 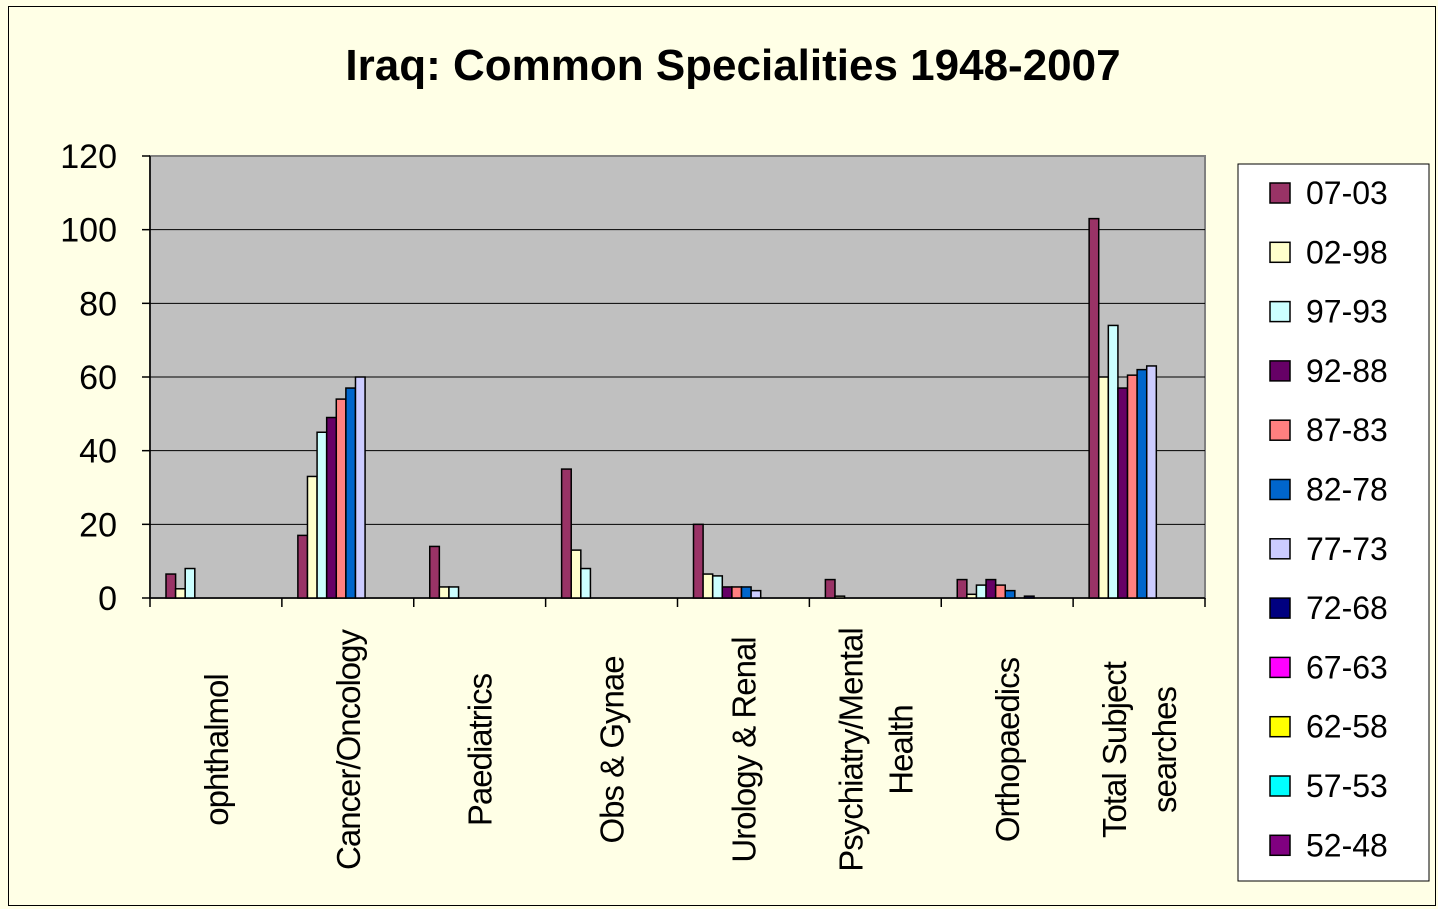 What do you see at coordinates (1347, 608) in the screenshot?
I see `legend-label: 72-68` at bounding box center [1347, 608].